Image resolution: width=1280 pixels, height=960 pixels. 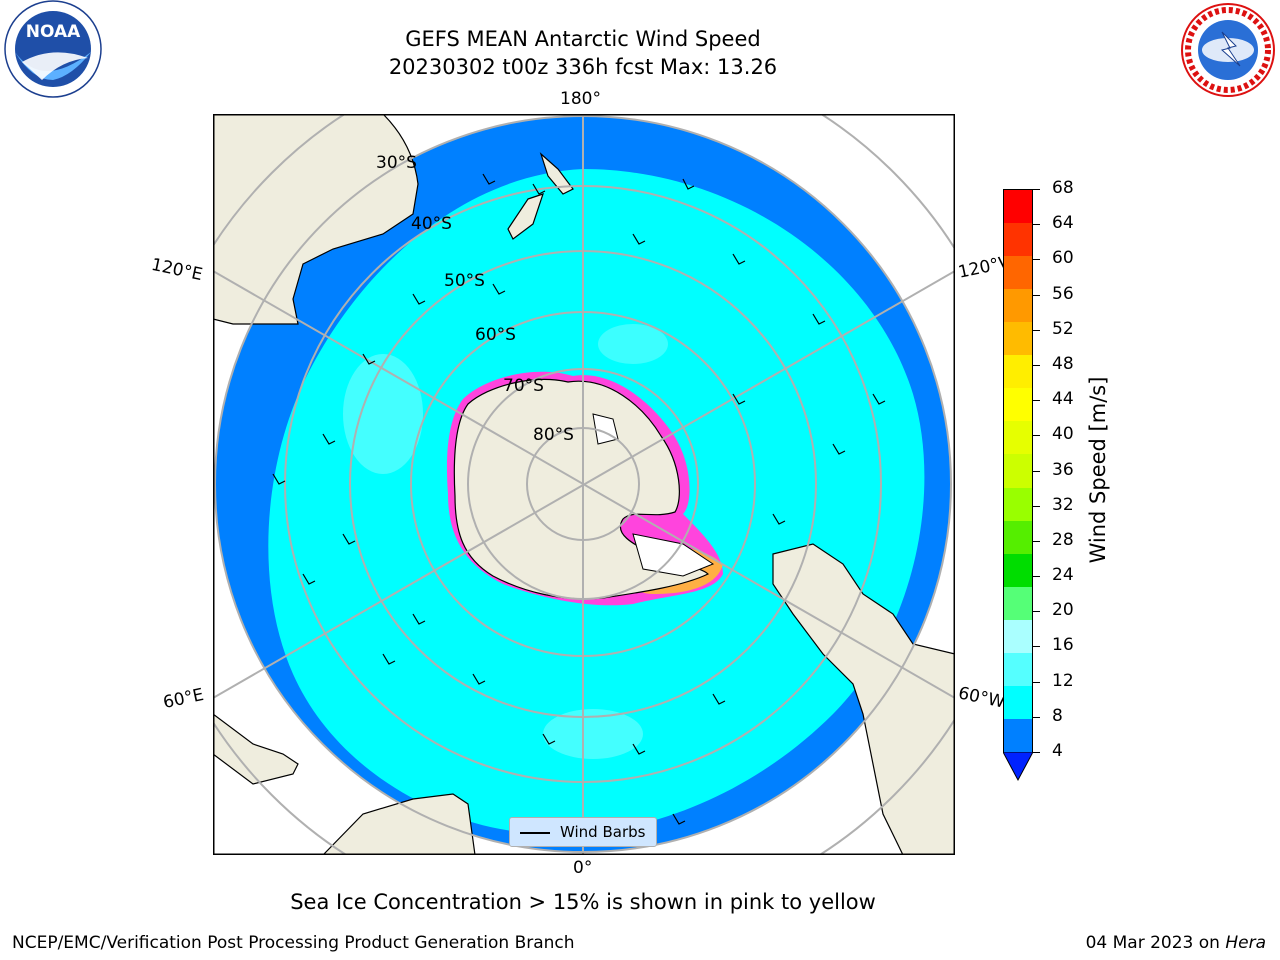 I want to click on legend-box: Wind Barbs, so click(x=583, y=832).